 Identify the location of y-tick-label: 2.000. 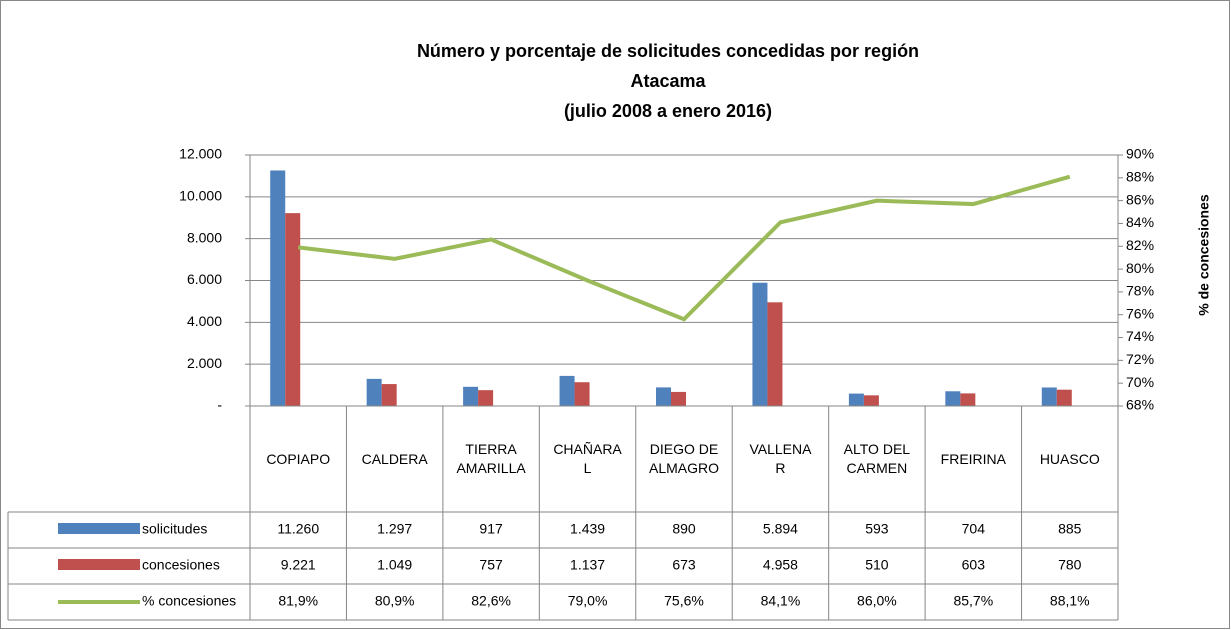
(204, 363).